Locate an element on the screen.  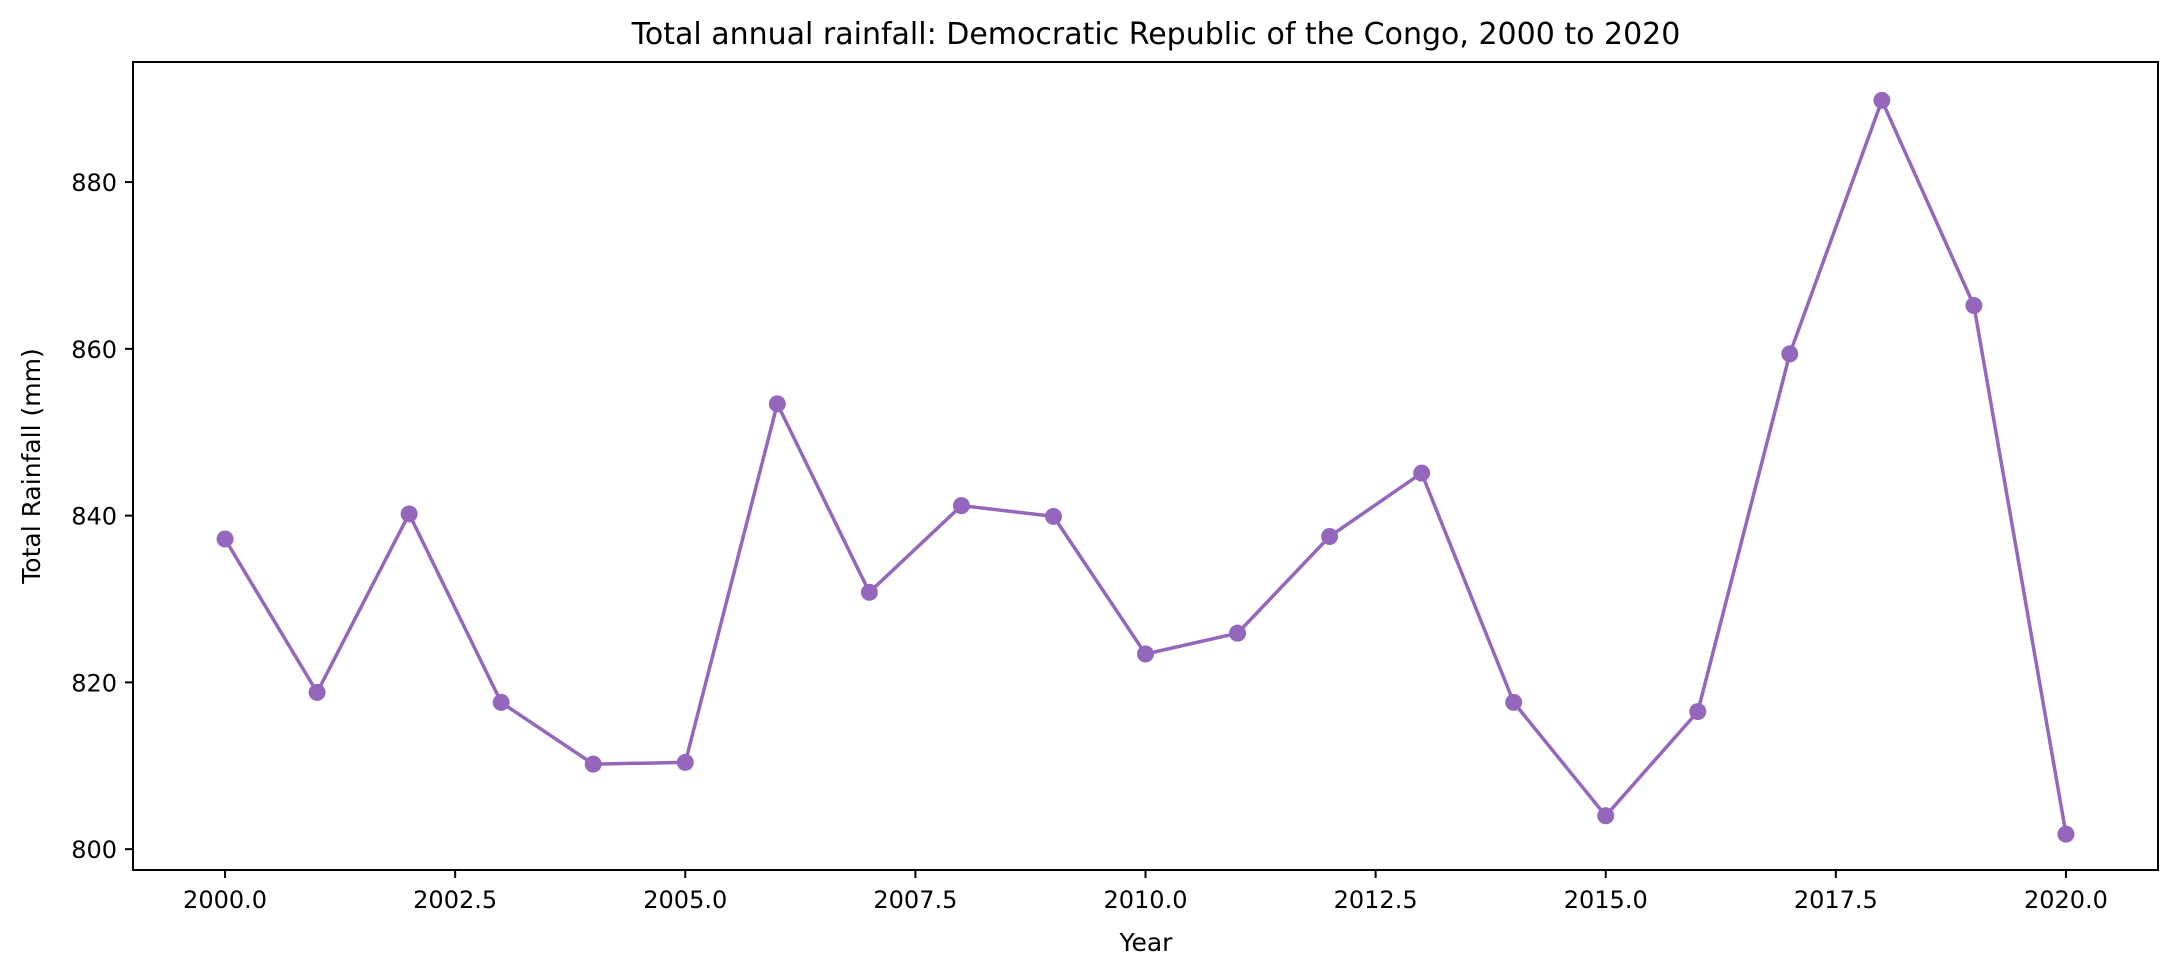
y-axis-label: Total Rainfall (mm) is located at coordinates (31, 466).